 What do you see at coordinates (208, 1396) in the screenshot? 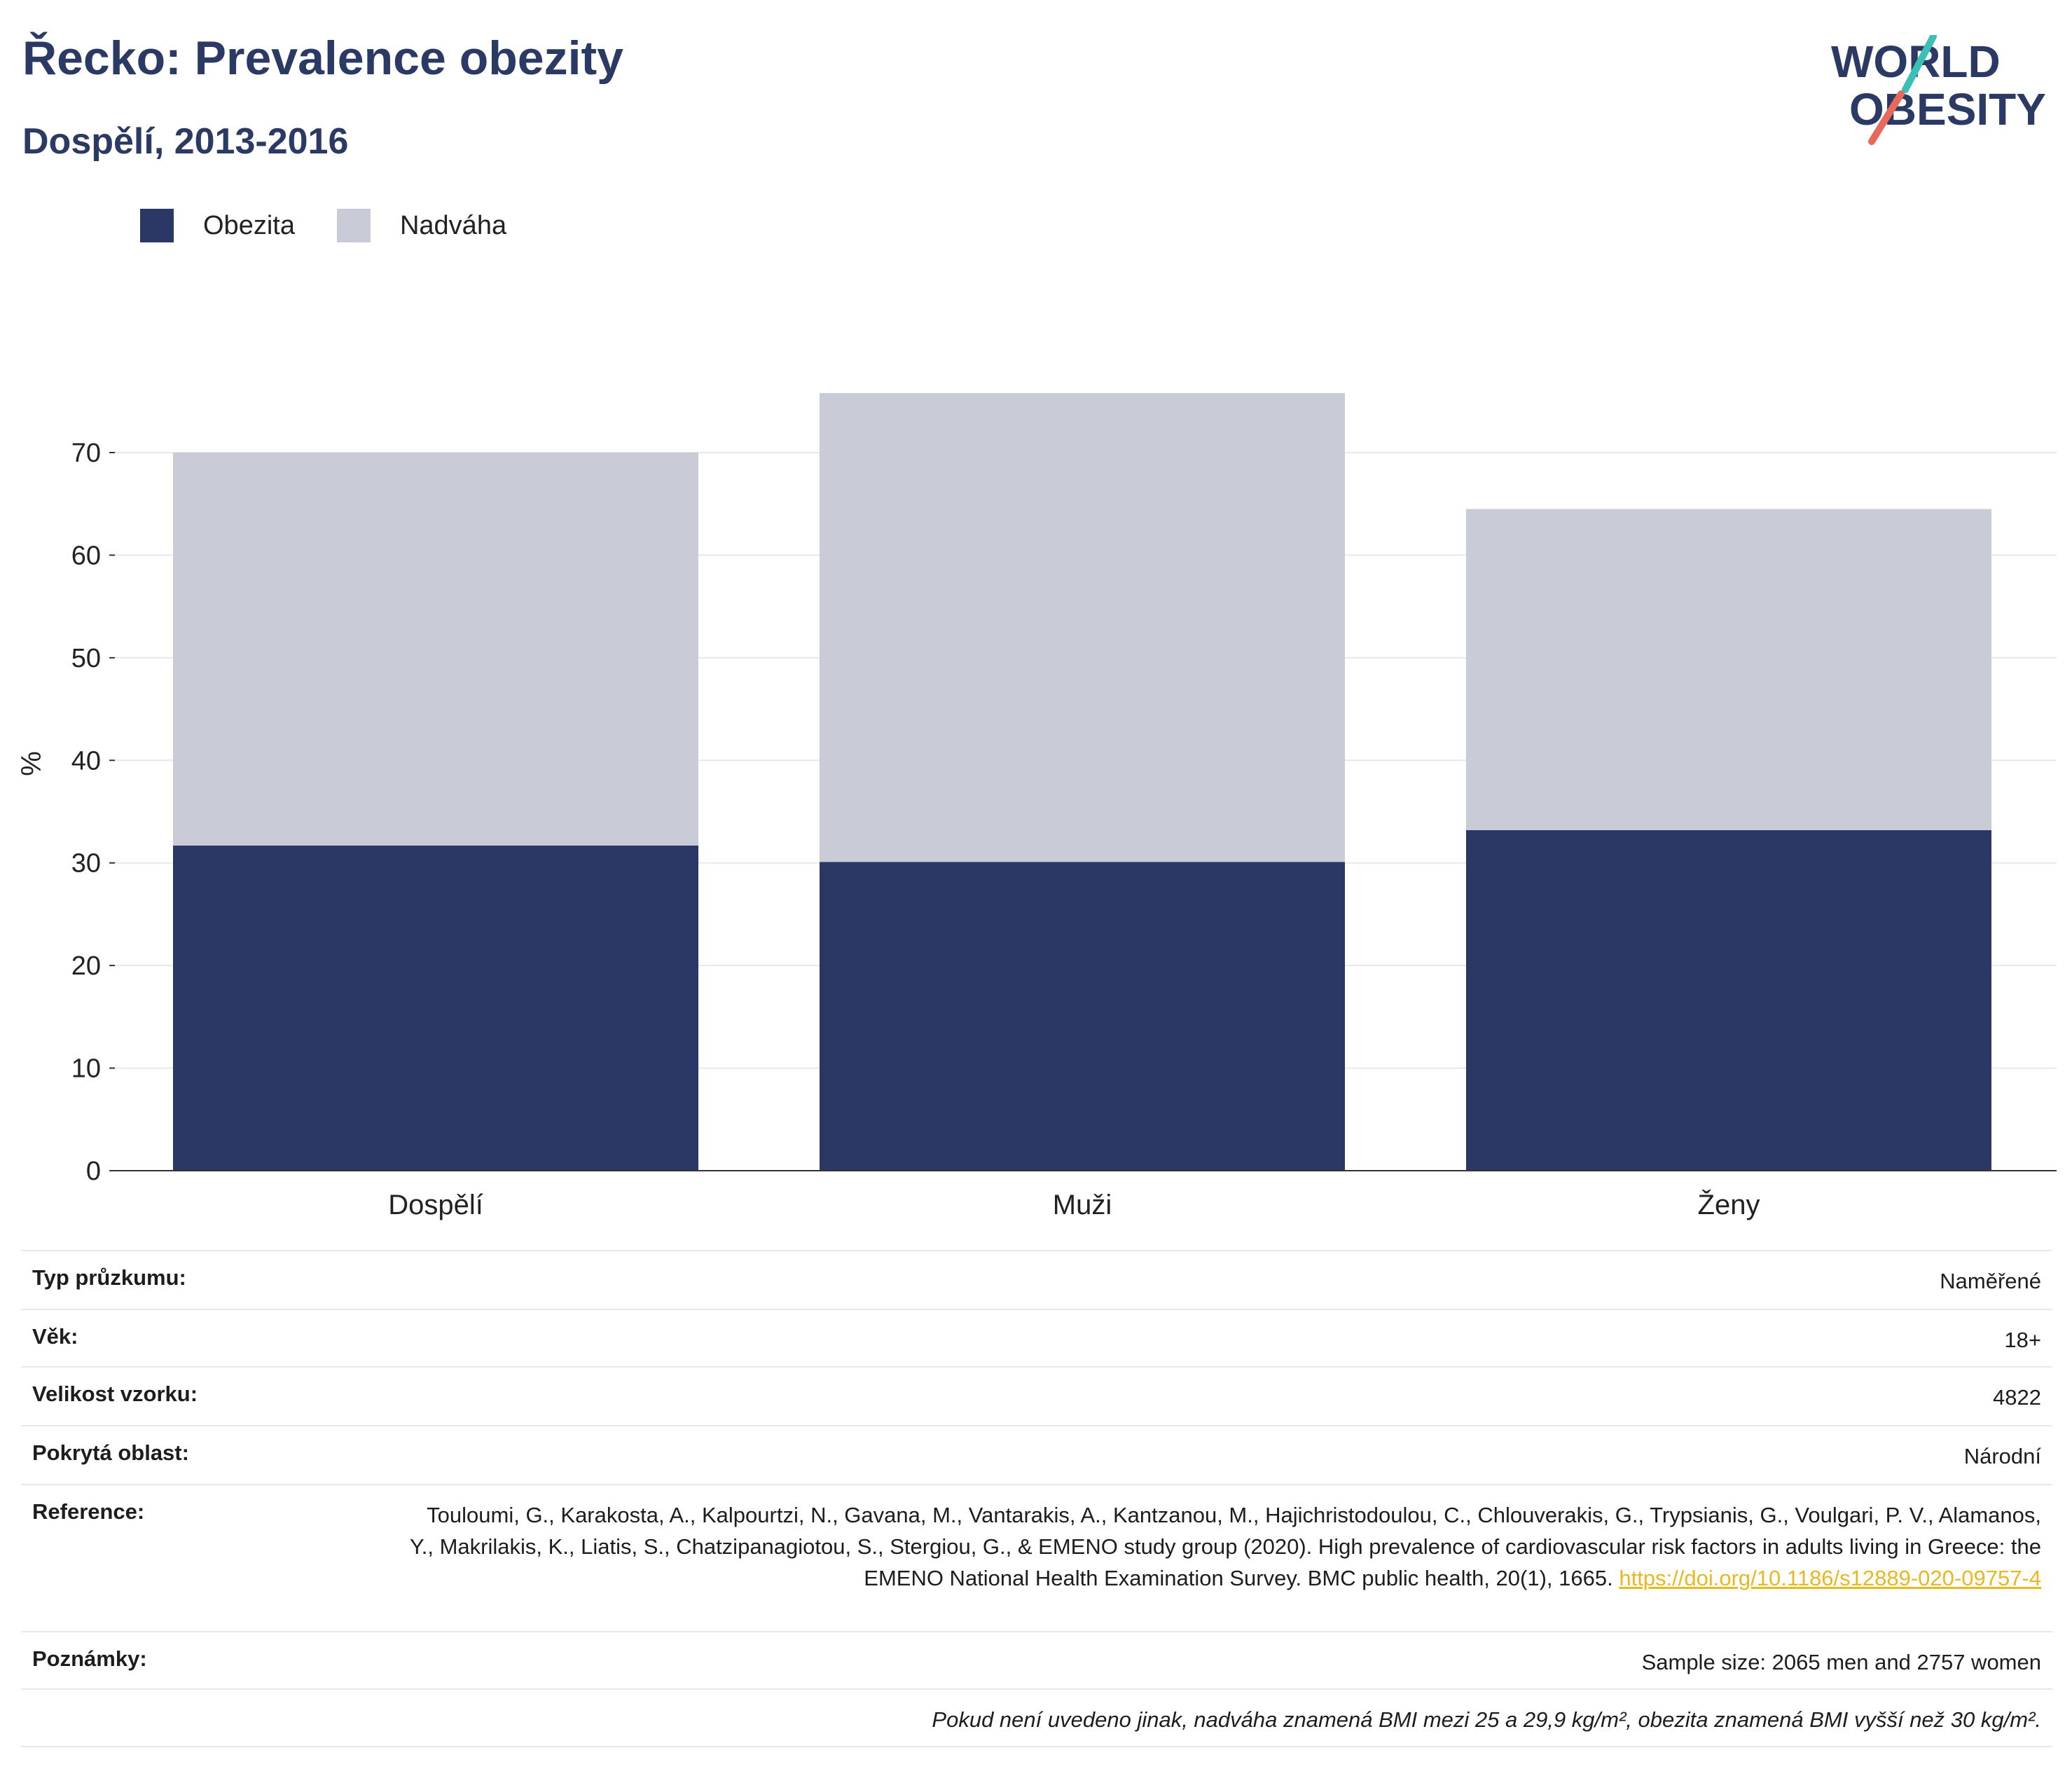
I see `info-label: Velikost vzorku:` at bounding box center [208, 1396].